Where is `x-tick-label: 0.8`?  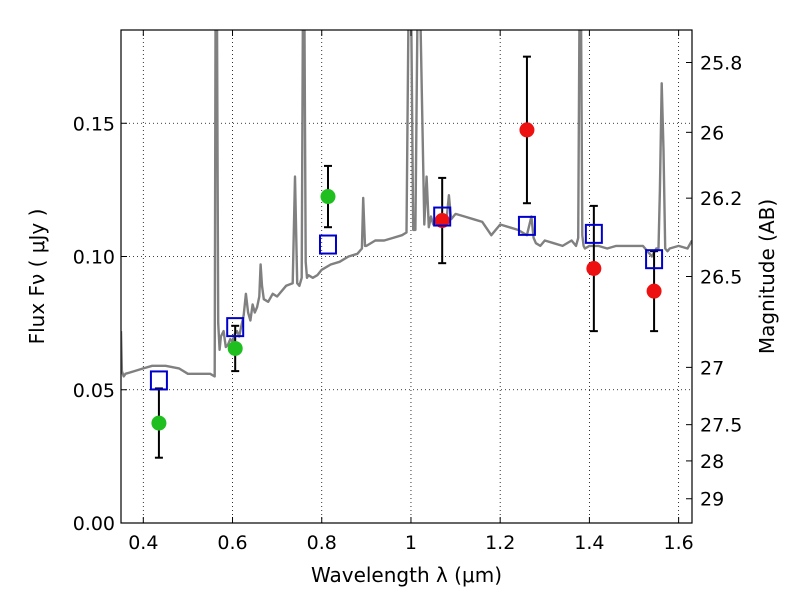 x-tick-label: 0.8 is located at coordinates (322, 543).